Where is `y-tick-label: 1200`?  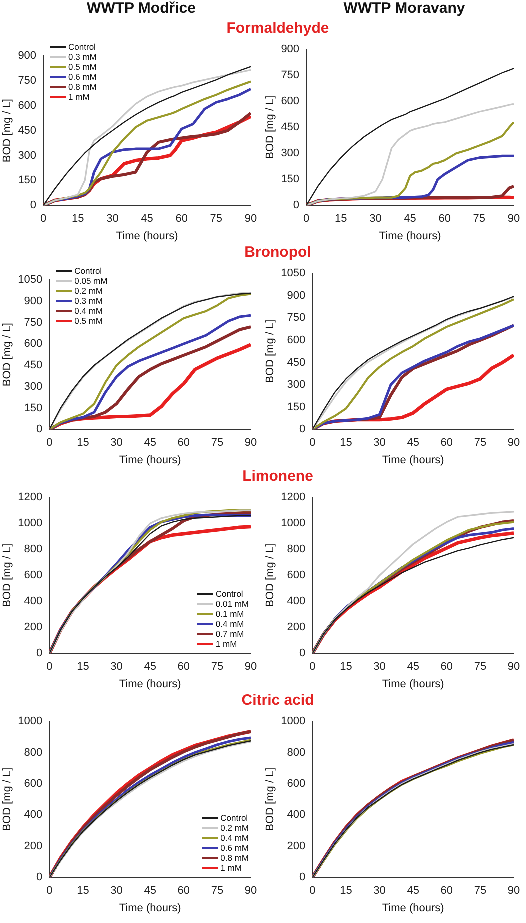 y-tick-label: 1200 is located at coordinates (30, 498).